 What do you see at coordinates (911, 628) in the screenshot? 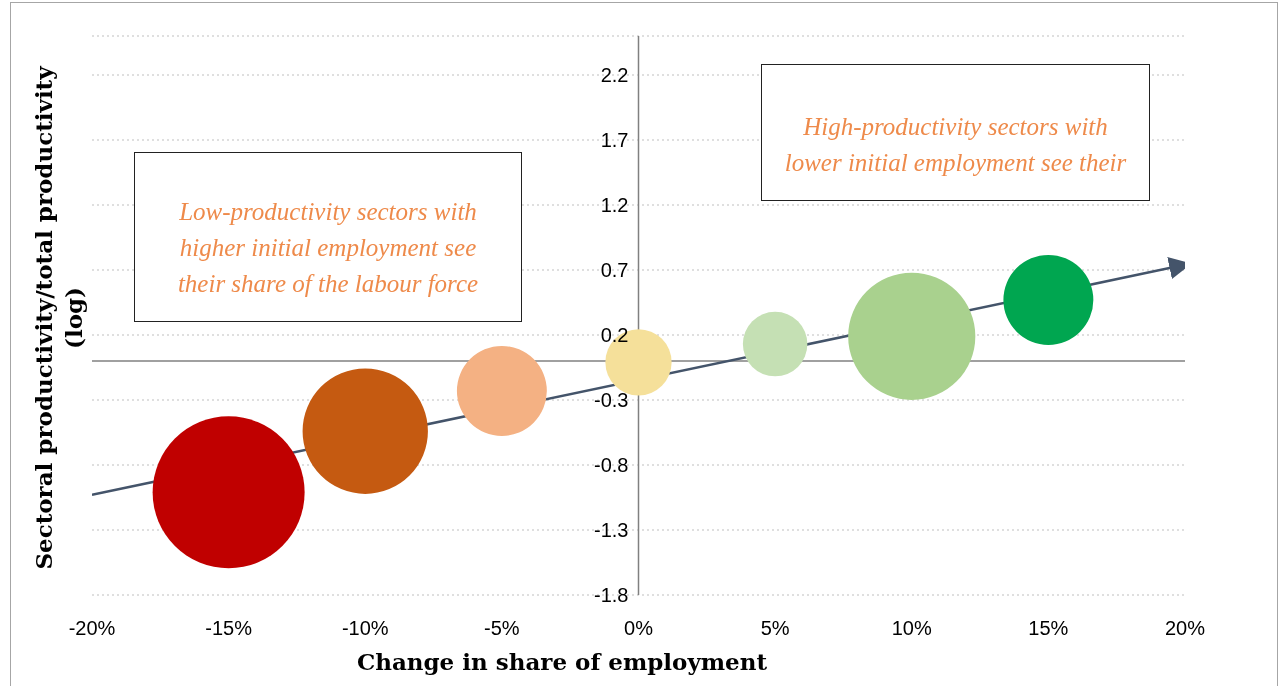
I see `x-tick-label: 10%` at bounding box center [911, 628].